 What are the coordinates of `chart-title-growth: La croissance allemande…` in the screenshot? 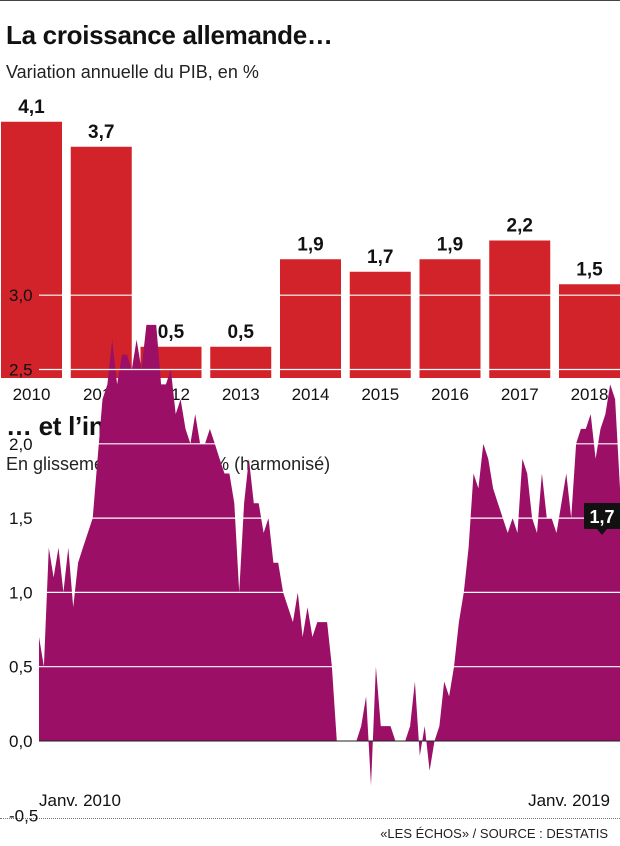 It's located at (169, 35).